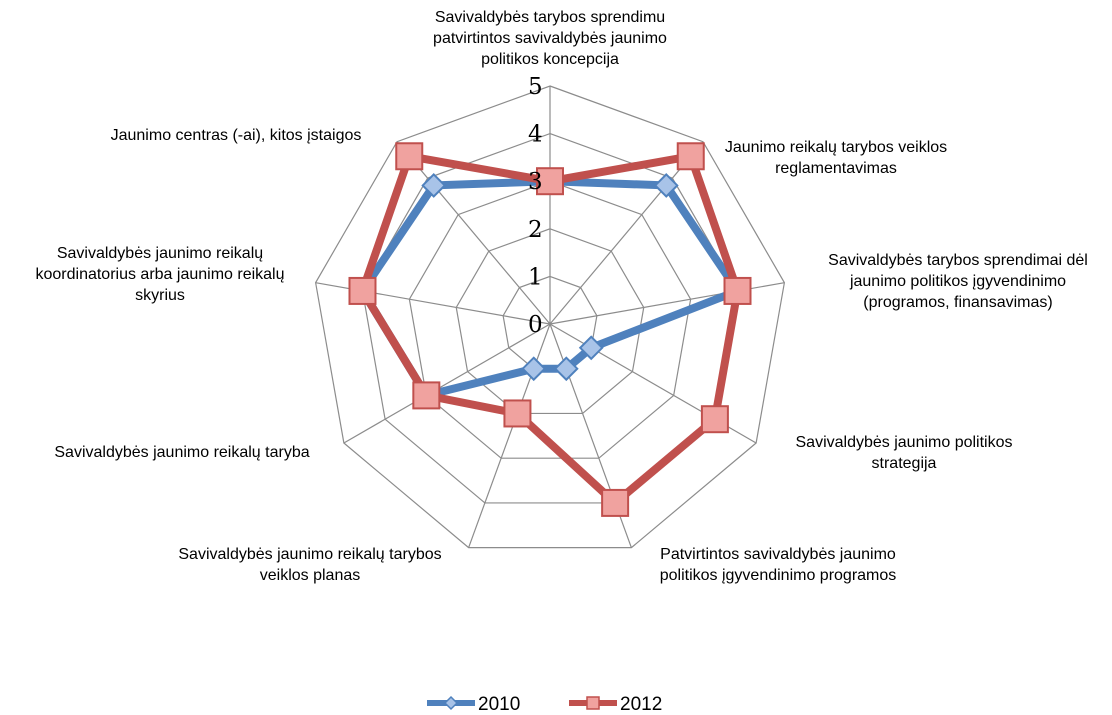 Image resolution: width=1112 pixels, height=715 pixels. What do you see at coordinates (904, 453) in the screenshot?
I see `category-label-3: Savivaldybės jaunimo politikos strategija` at bounding box center [904, 453].